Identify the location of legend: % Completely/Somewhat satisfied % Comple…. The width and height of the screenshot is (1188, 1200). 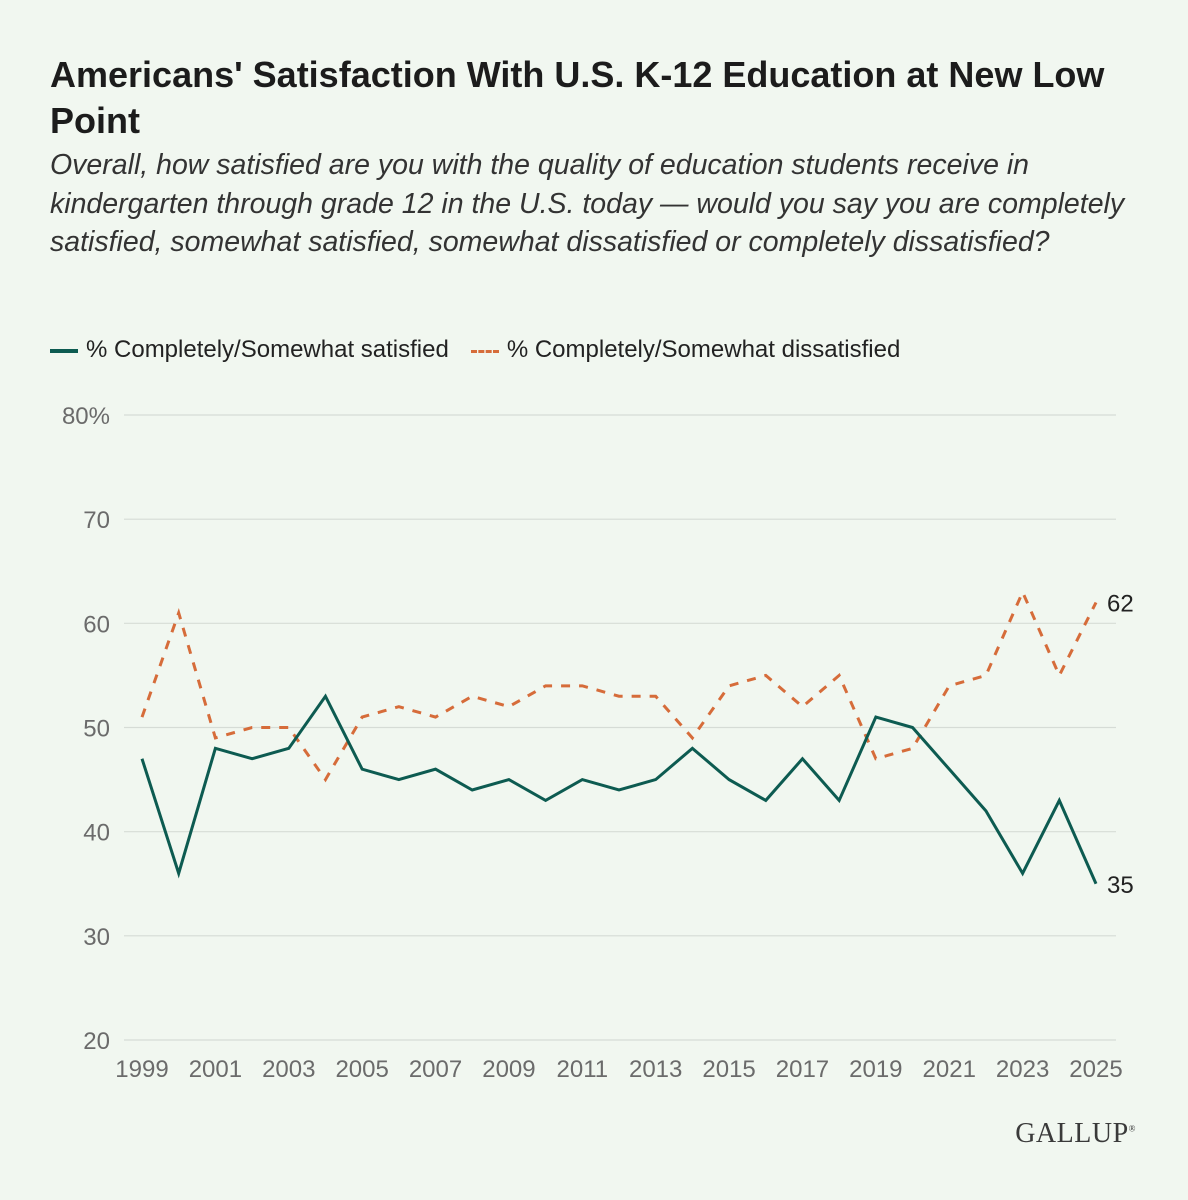
(486, 350).